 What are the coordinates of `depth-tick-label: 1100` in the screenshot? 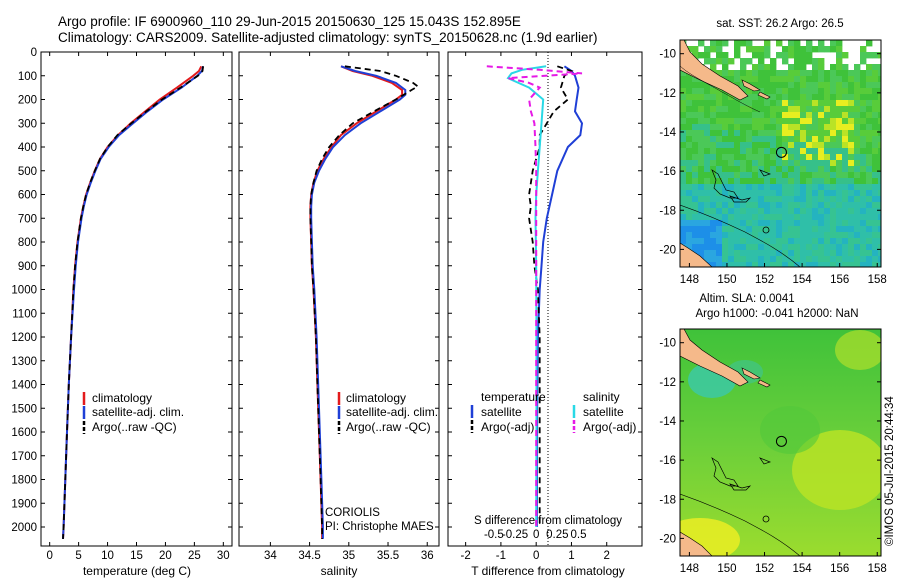 It's located at (24, 314).